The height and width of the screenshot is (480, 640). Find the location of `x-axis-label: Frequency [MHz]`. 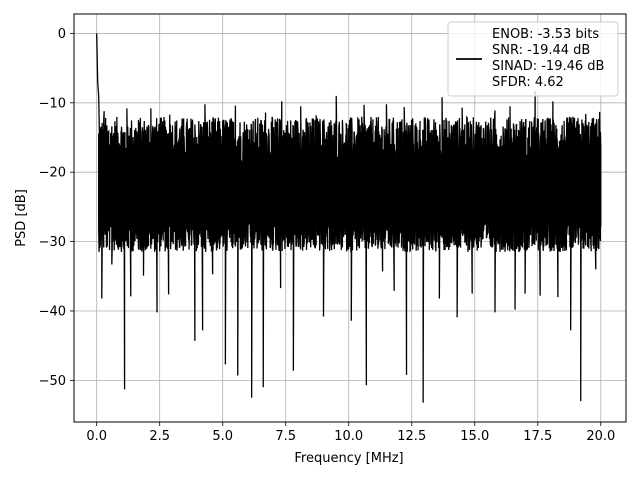

x-axis-label: Frequency [MHz] is located at coordinates (348, 458).